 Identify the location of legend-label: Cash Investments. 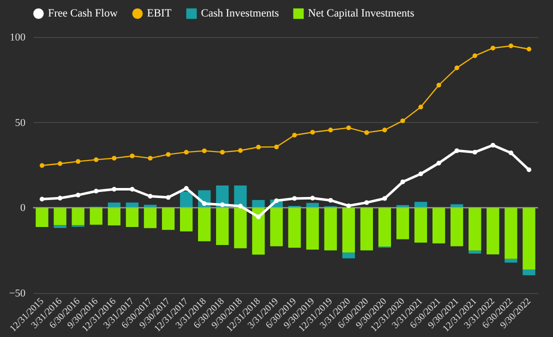
(240, 14).